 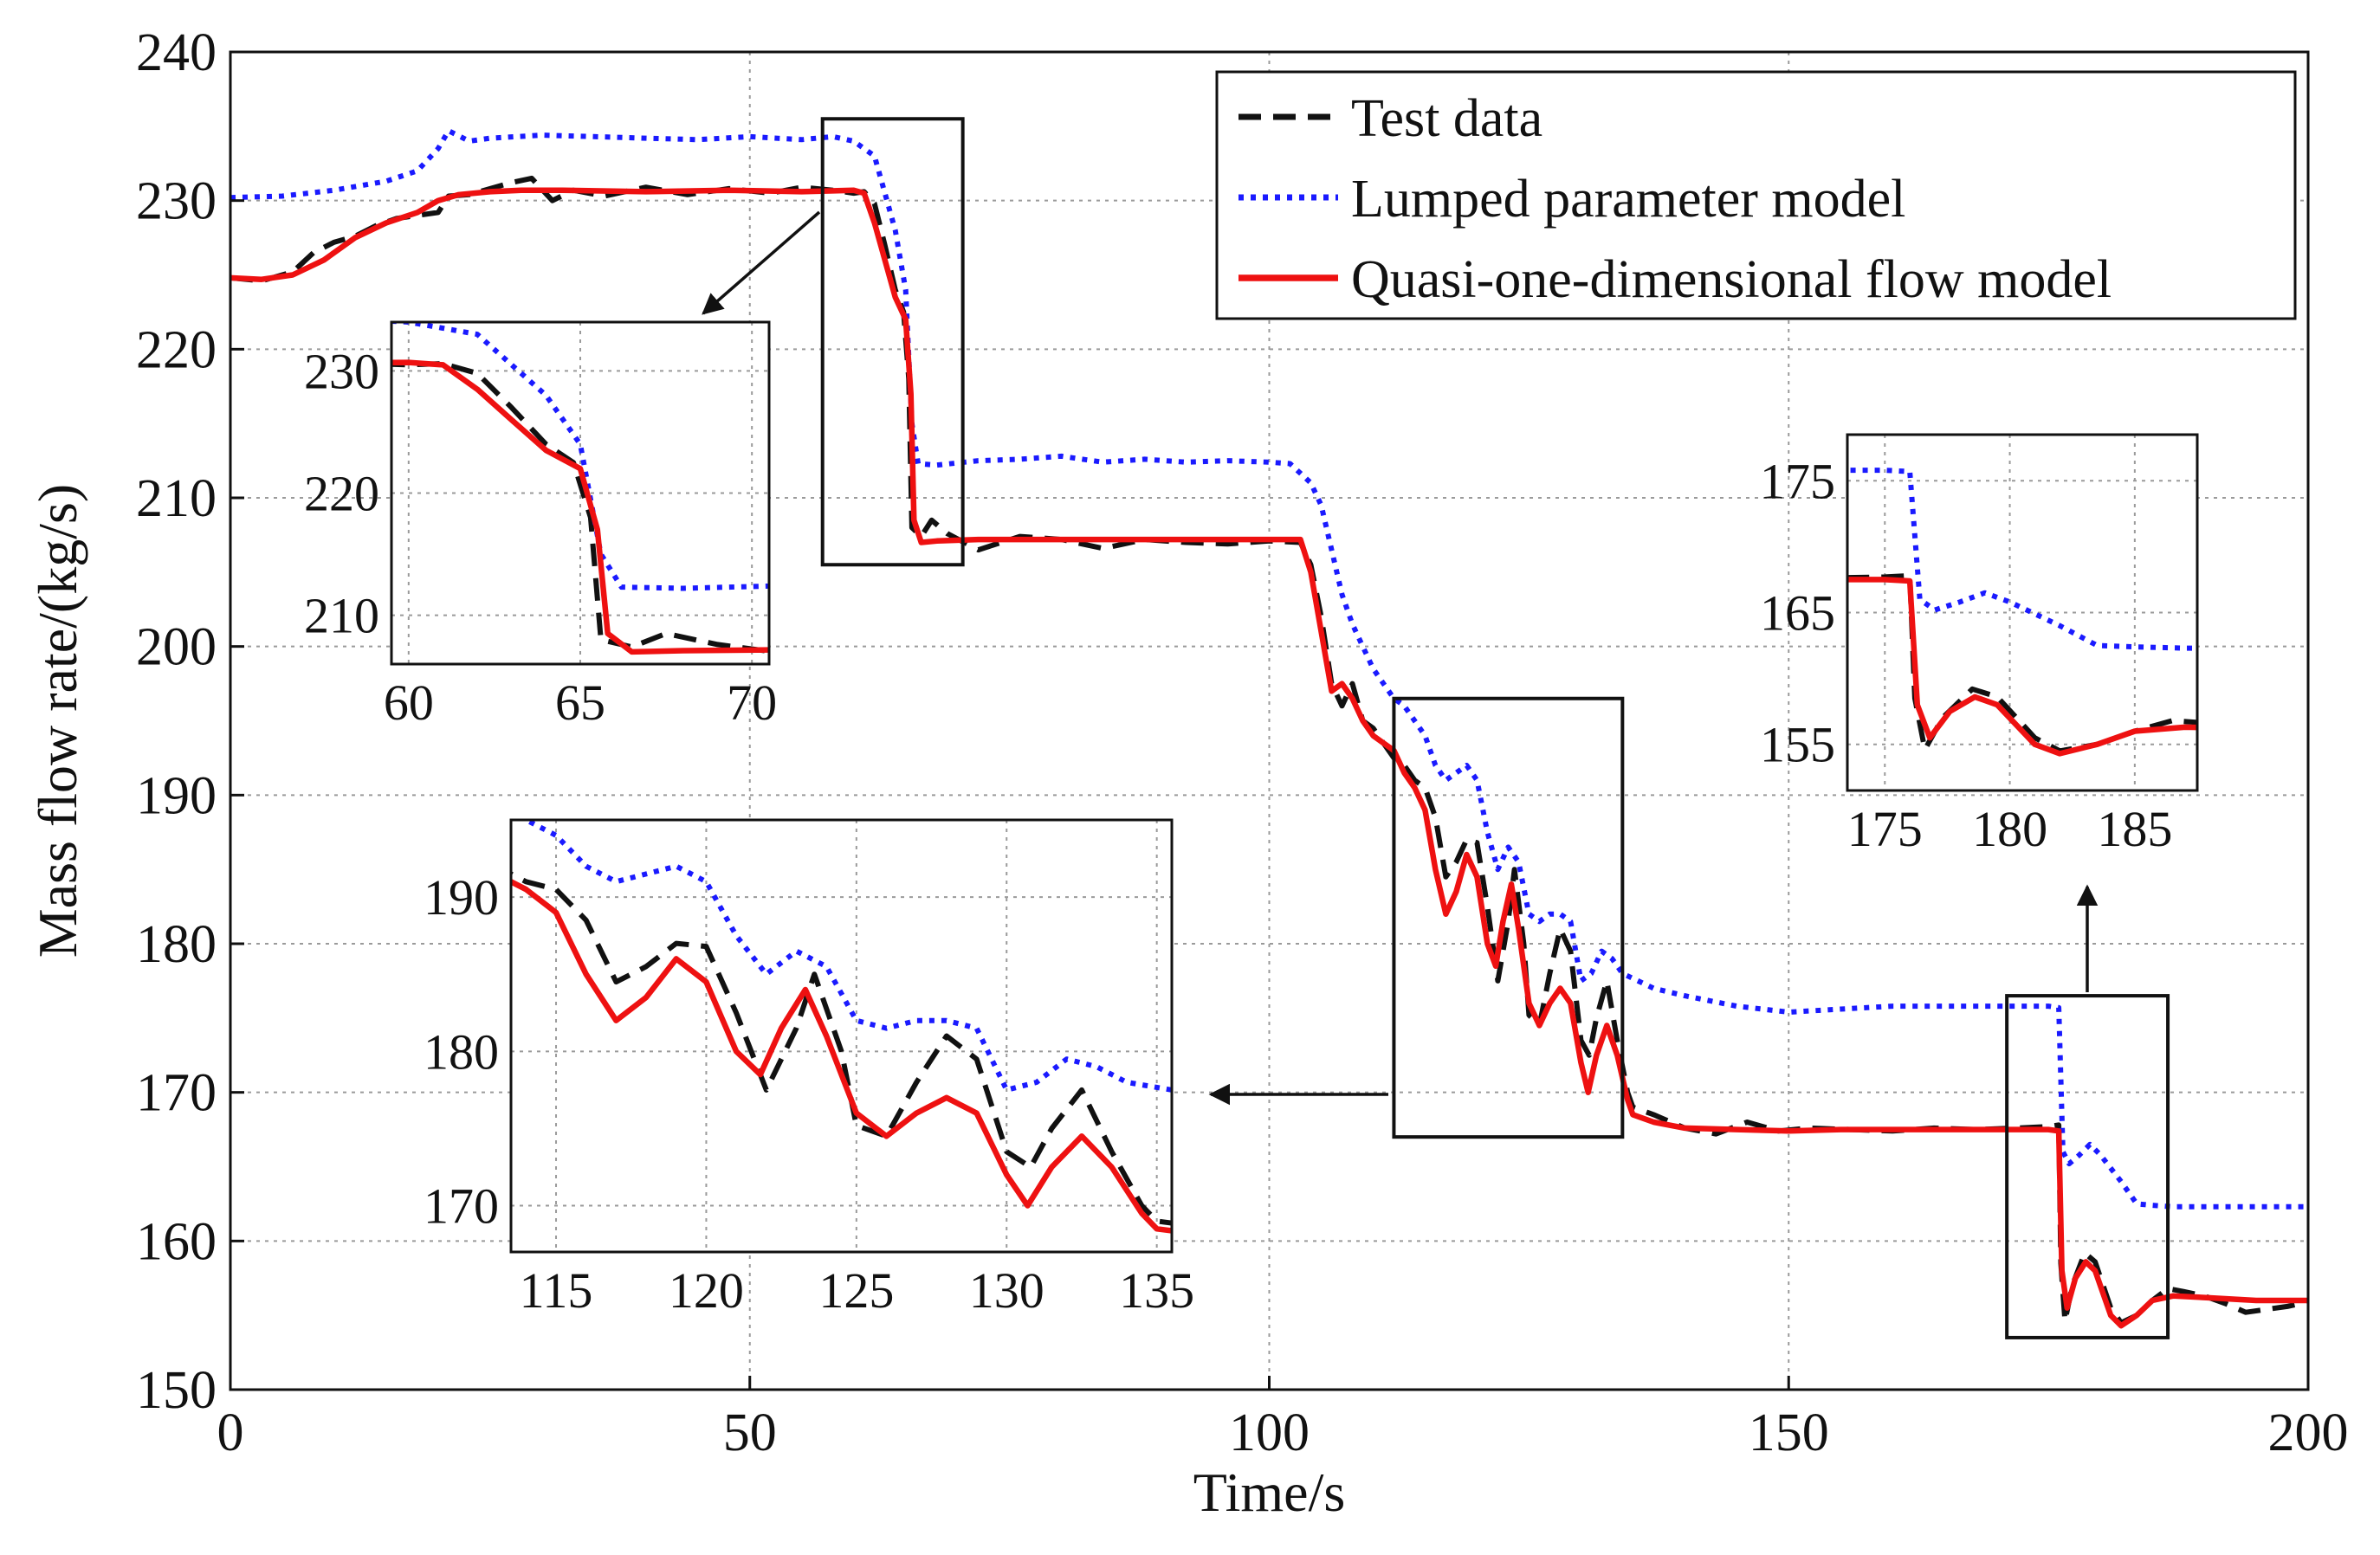 What do you see at coordinates (856, 1290) in the screenshot?
I see `inset-2-x-tick-label-2: 125` at bounding box center [856, 1290].